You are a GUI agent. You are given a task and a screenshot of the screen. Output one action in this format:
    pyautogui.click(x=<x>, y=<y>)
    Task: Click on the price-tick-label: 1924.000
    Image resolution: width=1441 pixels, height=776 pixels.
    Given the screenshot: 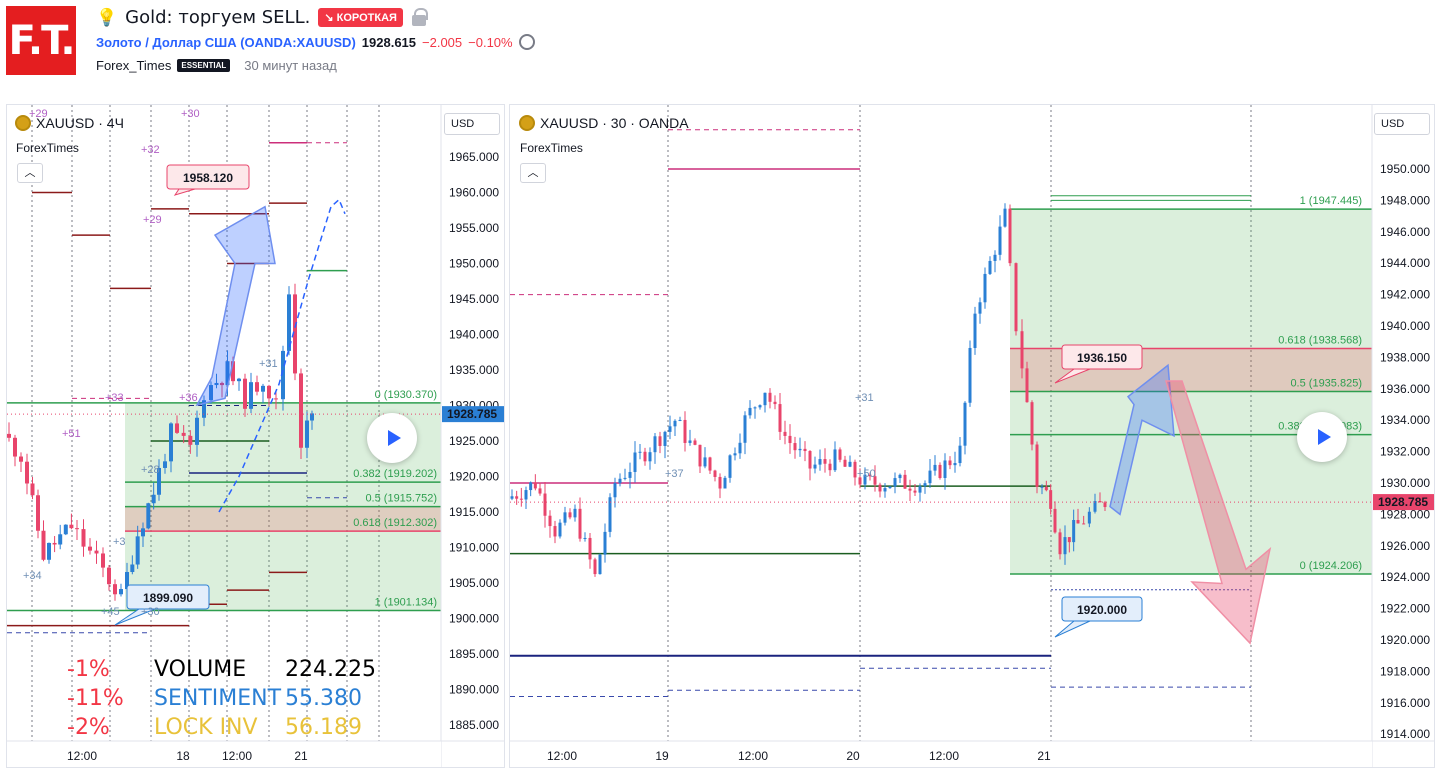 What is the action you would take?
    pyautogui.click(x=1405, y=577)
    